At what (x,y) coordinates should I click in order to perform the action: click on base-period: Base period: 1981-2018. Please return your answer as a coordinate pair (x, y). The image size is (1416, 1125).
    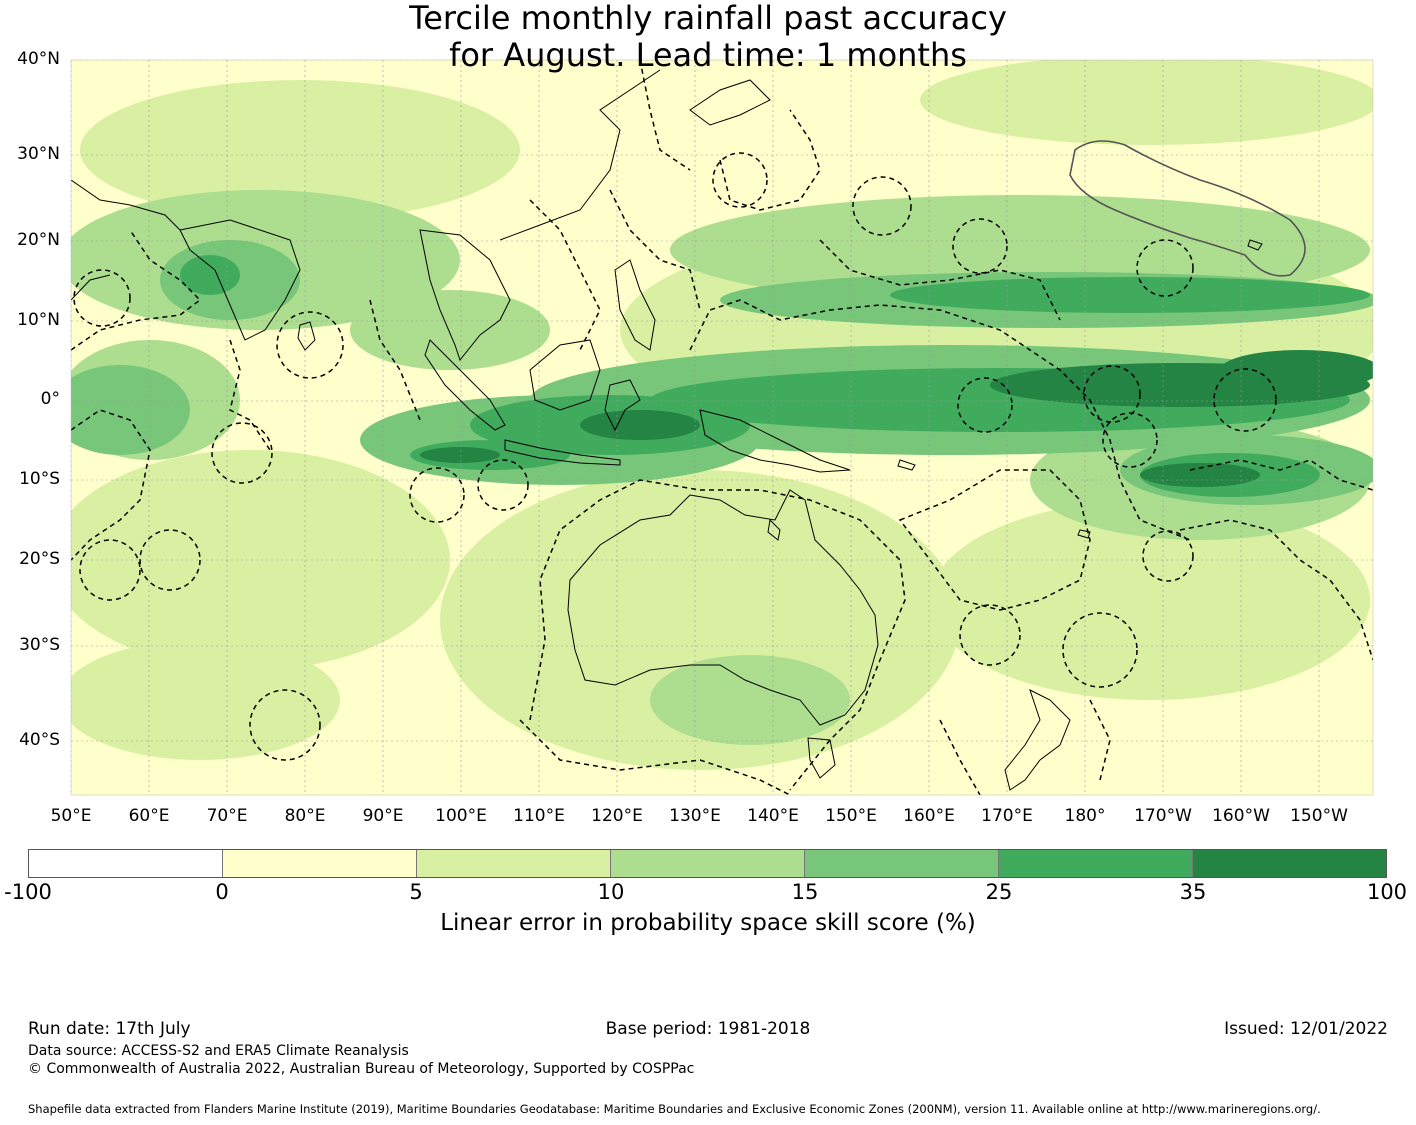
    Looking at the image, I should click on (708, 1029).